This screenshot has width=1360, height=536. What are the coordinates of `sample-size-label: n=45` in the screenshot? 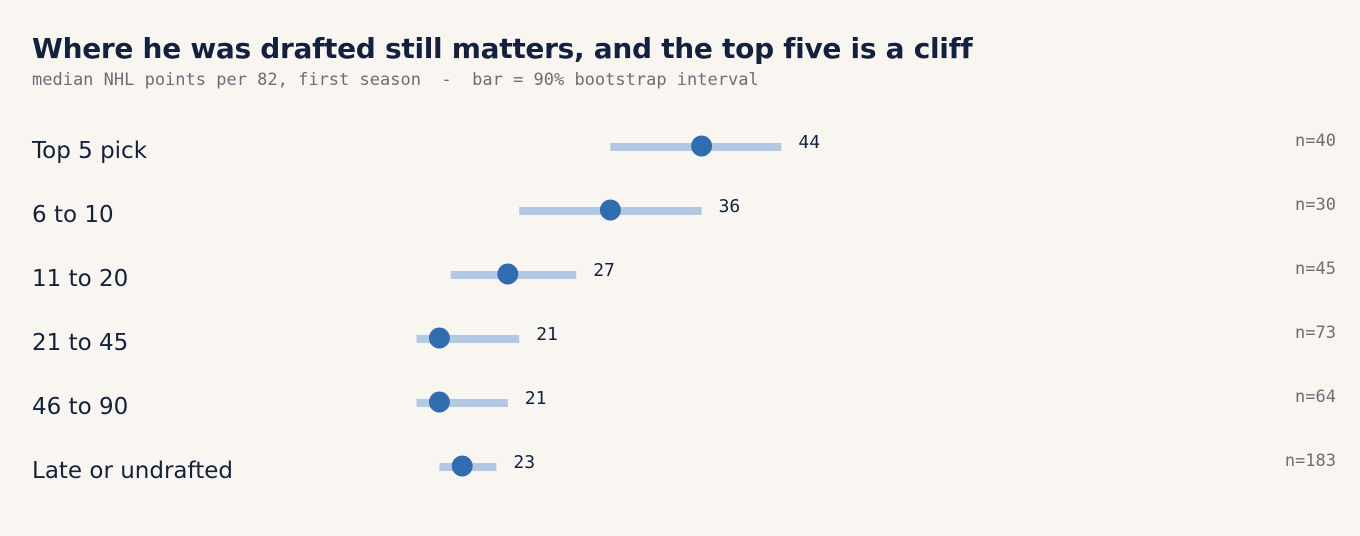 It's located at (1315, 269).